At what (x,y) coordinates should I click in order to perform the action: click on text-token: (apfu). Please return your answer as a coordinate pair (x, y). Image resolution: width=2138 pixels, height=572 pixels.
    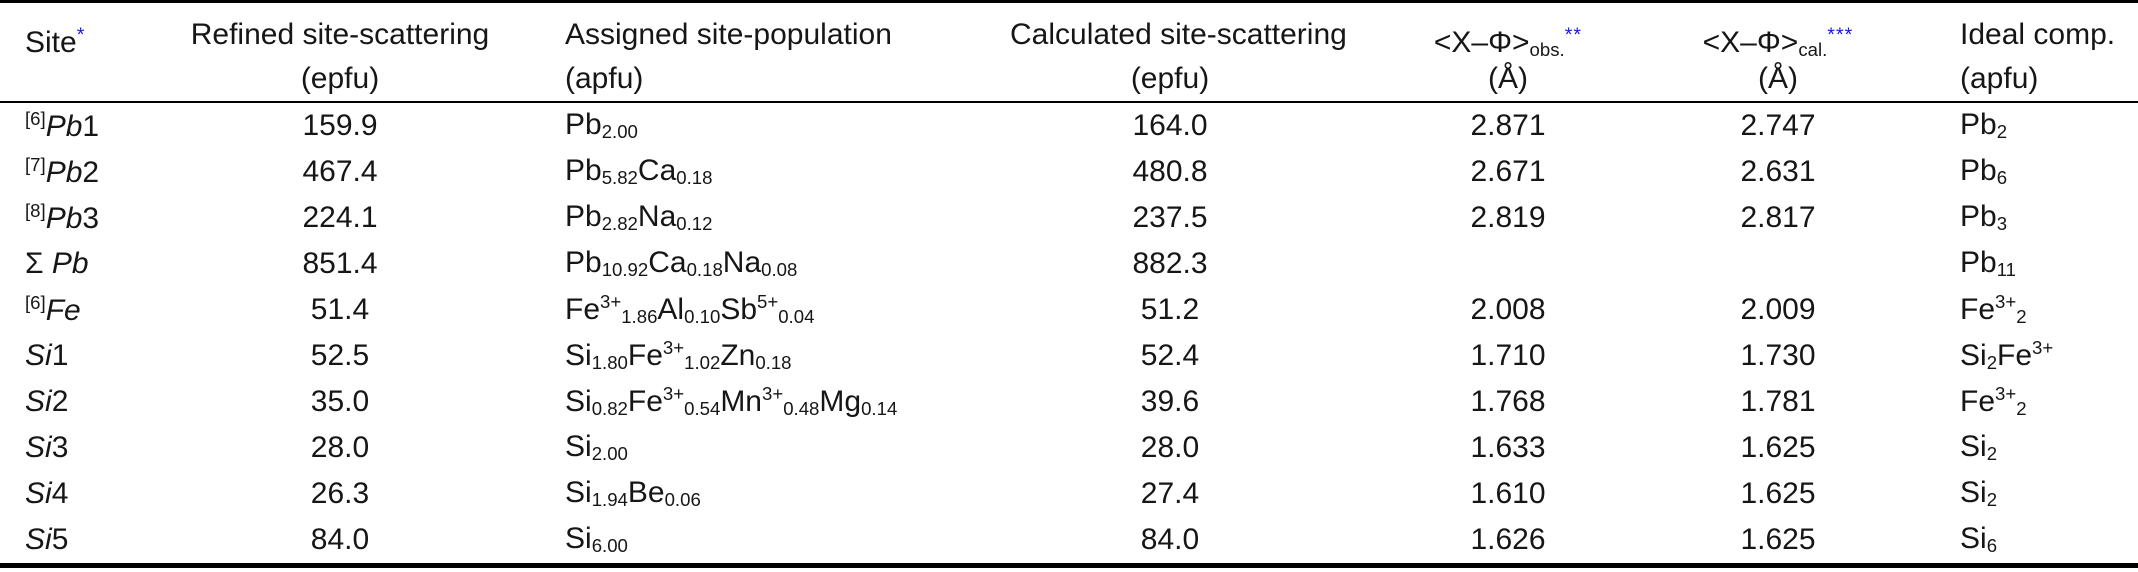
    Looking at the image, I should click on (1999, 78).